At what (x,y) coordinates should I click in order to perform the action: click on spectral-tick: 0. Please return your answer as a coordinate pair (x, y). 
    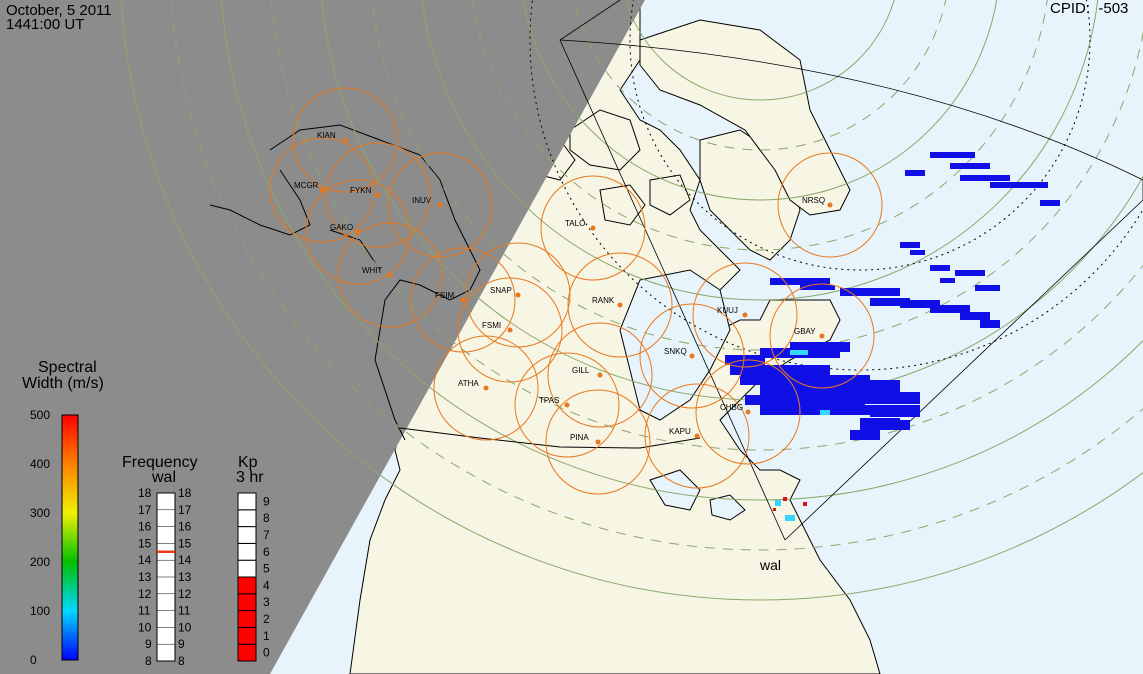
    Looking at the image, I should click on (33, 660).